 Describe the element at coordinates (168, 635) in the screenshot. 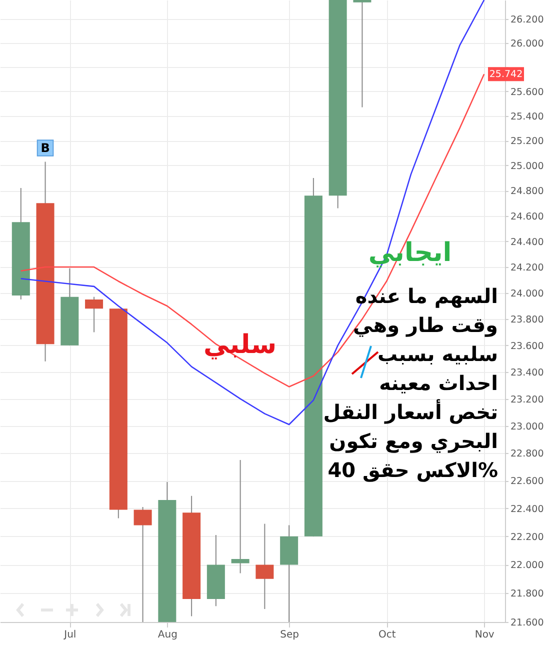

I see `x-tick-label: Aug` at that location.